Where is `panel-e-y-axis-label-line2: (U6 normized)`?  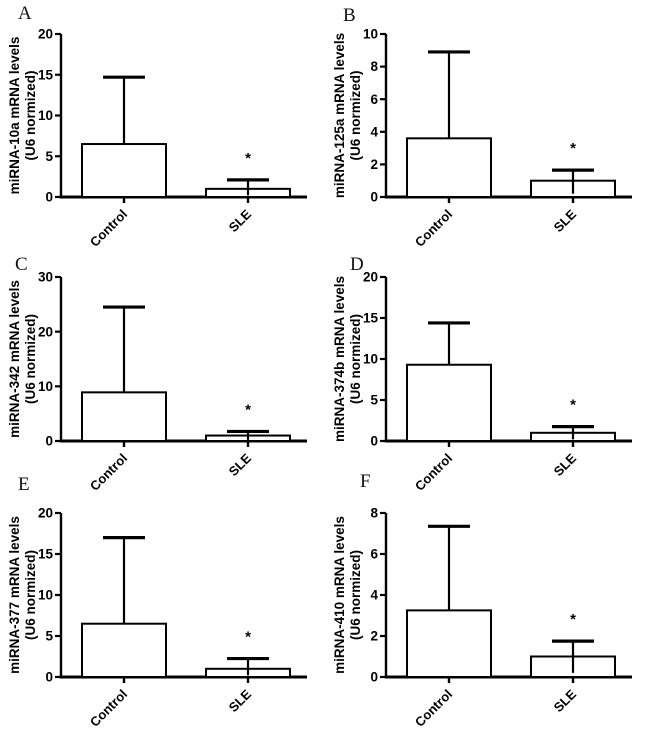 panel-e-y-axis-label-line2: (U6 normized) is located at coordinates (30, 595).